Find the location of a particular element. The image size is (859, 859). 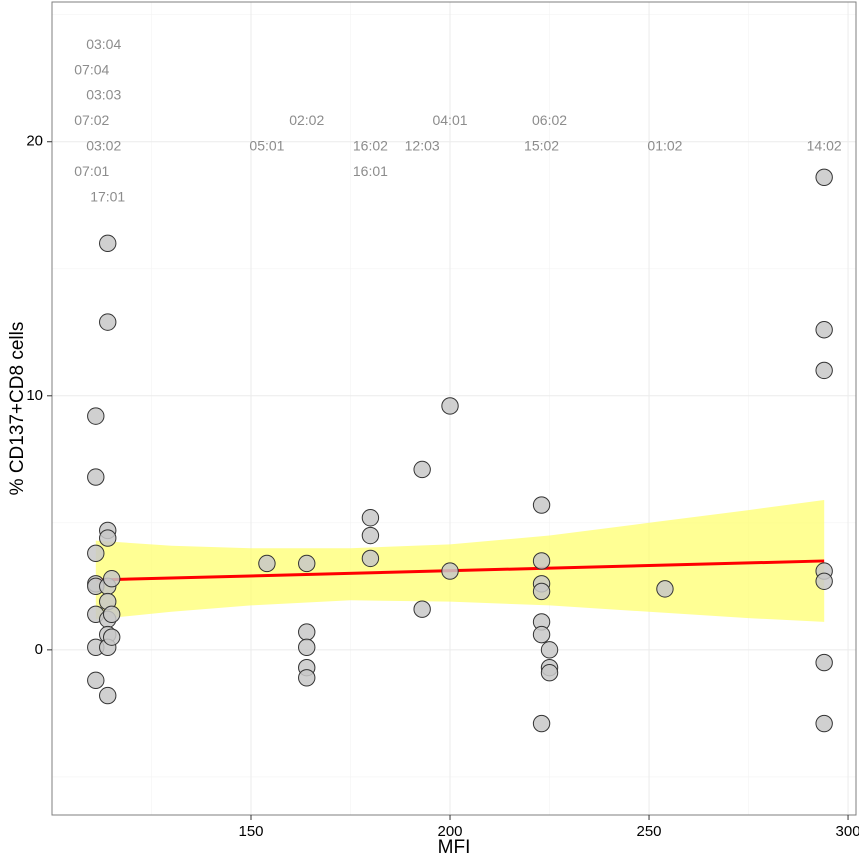

x-axis-ticks: 150 200 250 300 is located at coordinates (548, 827).